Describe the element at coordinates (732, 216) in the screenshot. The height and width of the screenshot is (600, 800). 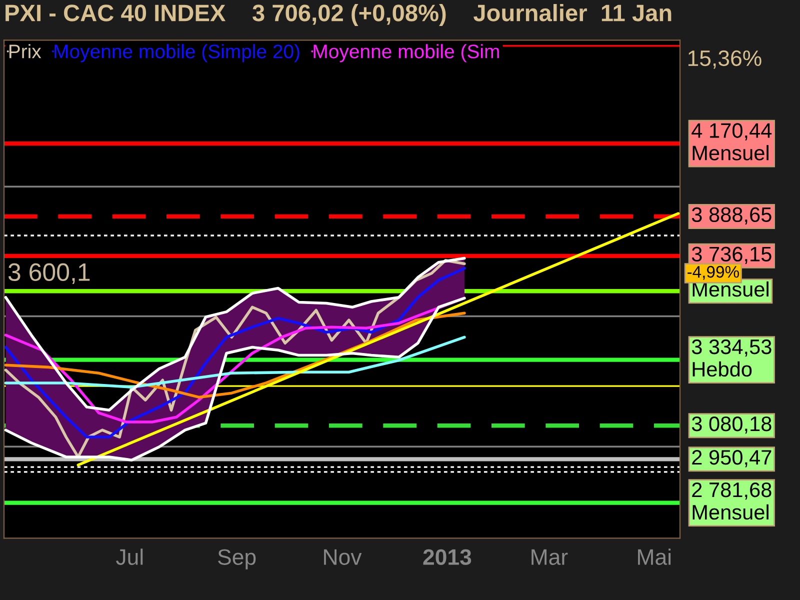
I see `ref-line-label: 3 888,65` at that location.